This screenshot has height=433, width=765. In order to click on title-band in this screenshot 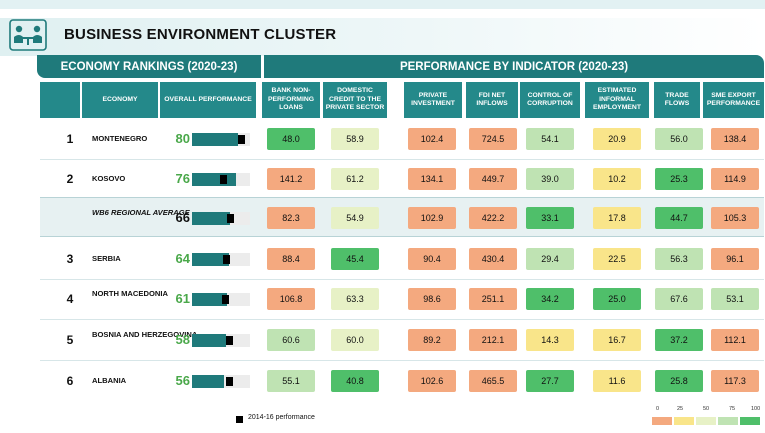, I will do `click(382, 37)`.